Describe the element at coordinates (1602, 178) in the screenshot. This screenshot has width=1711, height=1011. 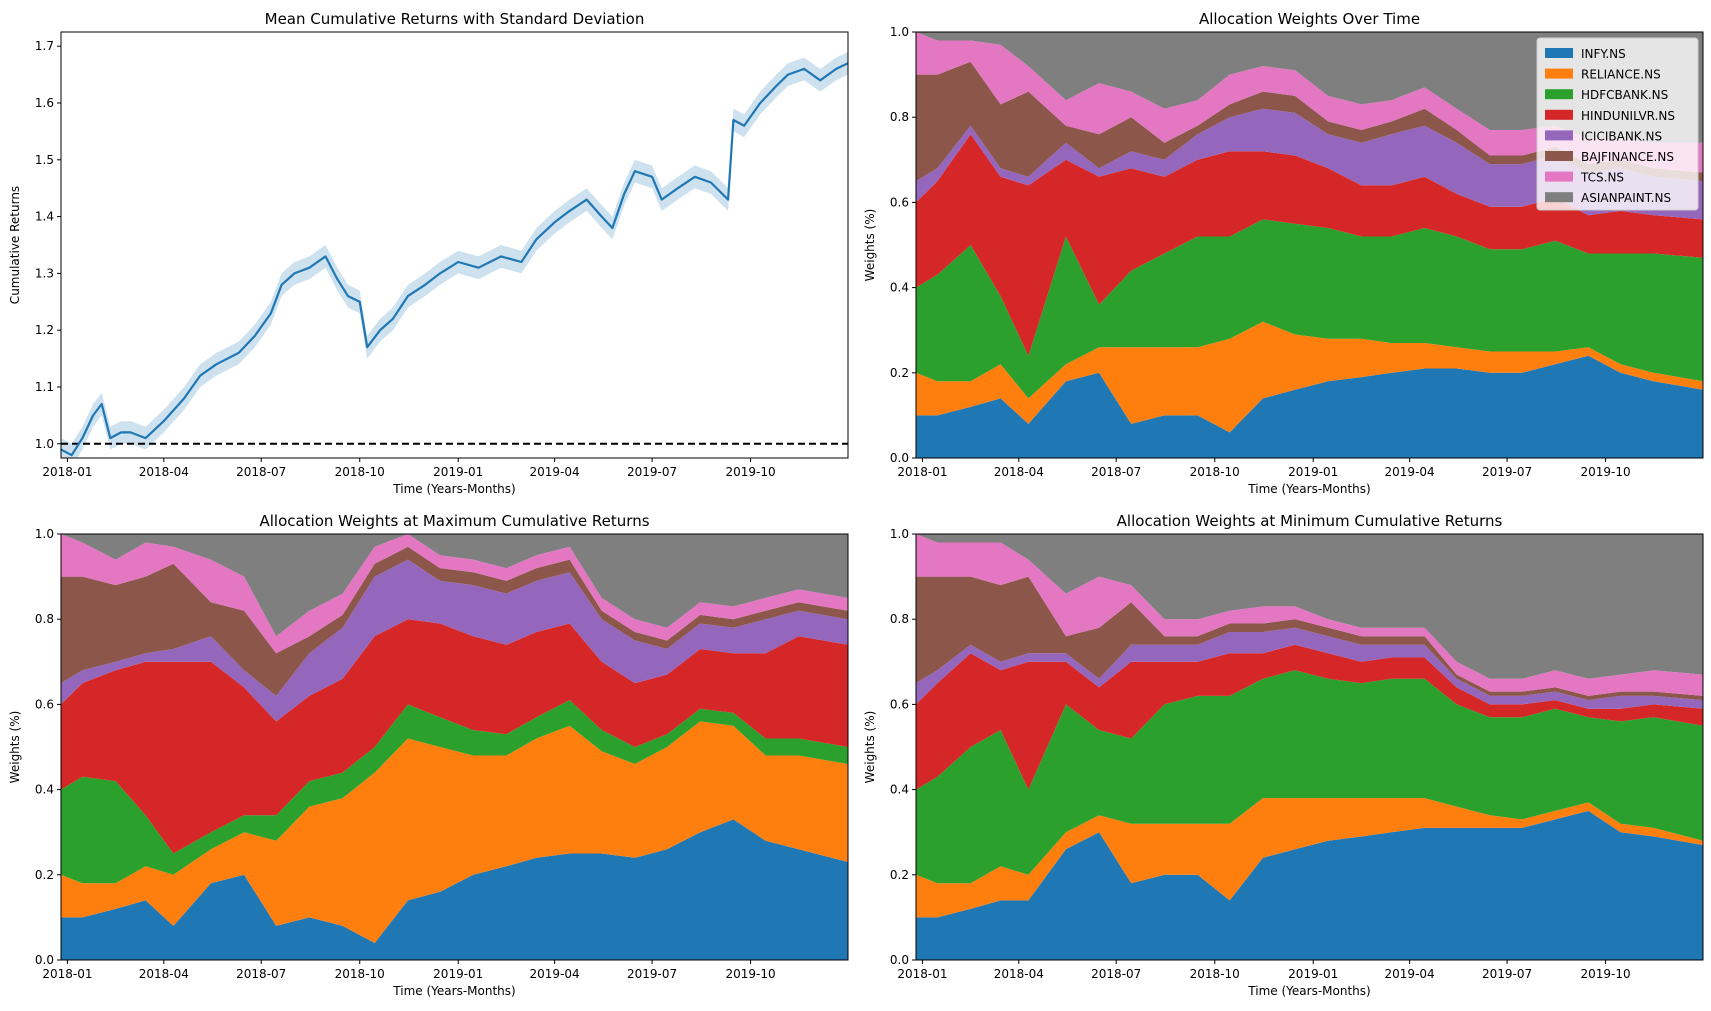
I see `legend-label: TCS.NS` at that location.